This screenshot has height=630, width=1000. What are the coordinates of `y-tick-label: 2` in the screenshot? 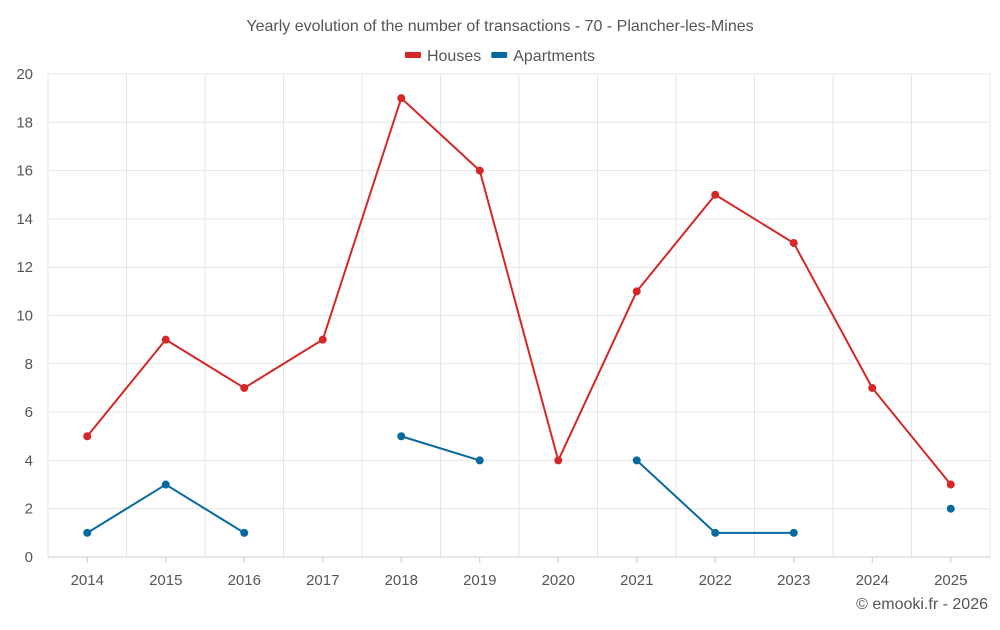 It's located at (29, 509).